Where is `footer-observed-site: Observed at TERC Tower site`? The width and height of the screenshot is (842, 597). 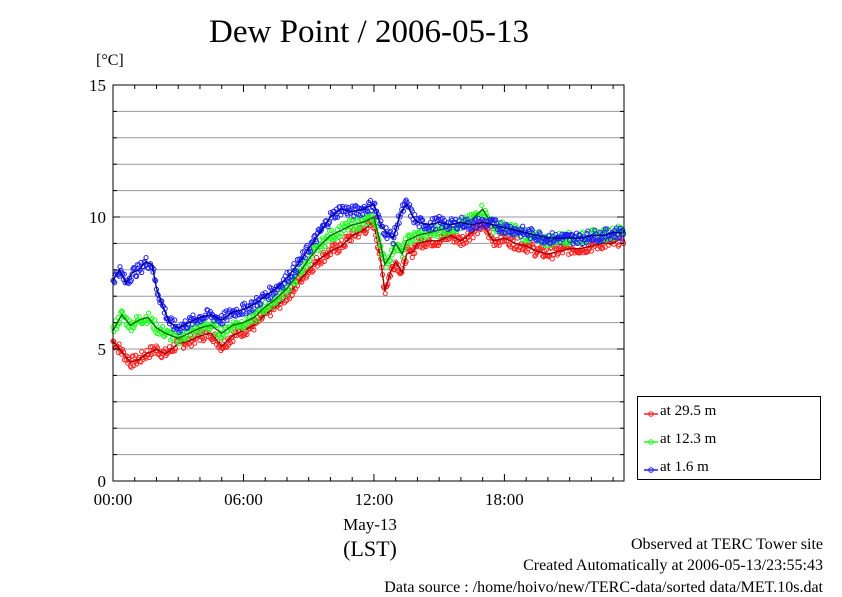
footer-observed-site: Observed at TERC Tower site is located at coordinates (726, 544).